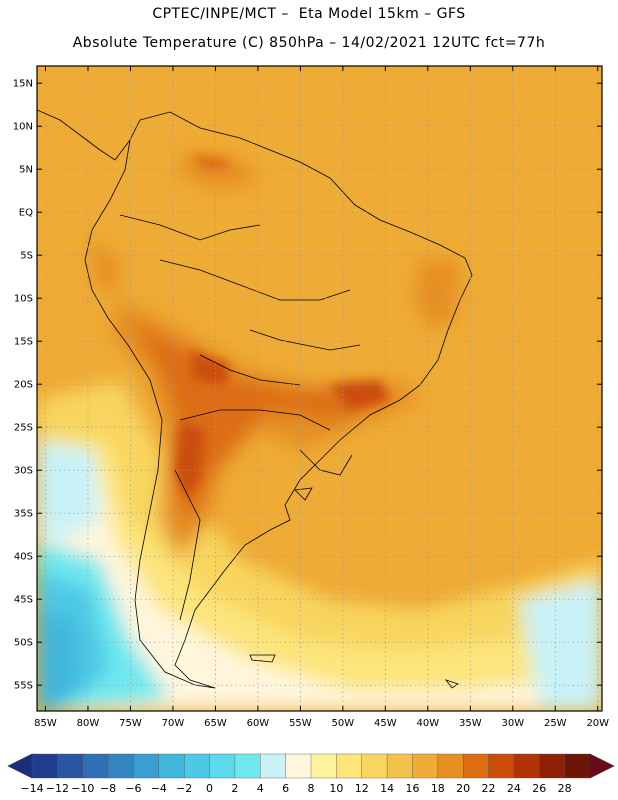 Image resolution: width=618 pixels, height=800 pixels. Describe the element at coordinates (173, 723) in the screenshot. I see `lon-tick-label: 70W` at that location.